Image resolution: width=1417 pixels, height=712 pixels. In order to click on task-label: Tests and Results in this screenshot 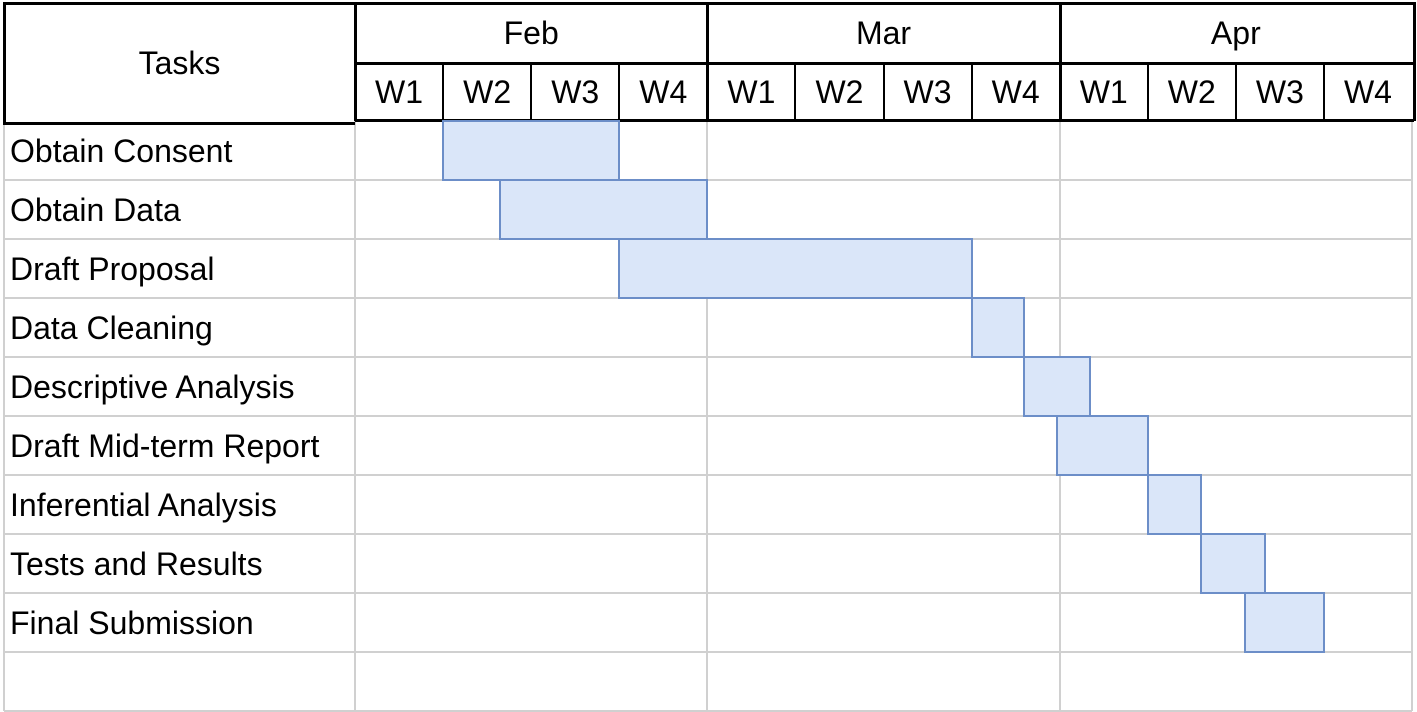, I will do `click(136, 564)`.